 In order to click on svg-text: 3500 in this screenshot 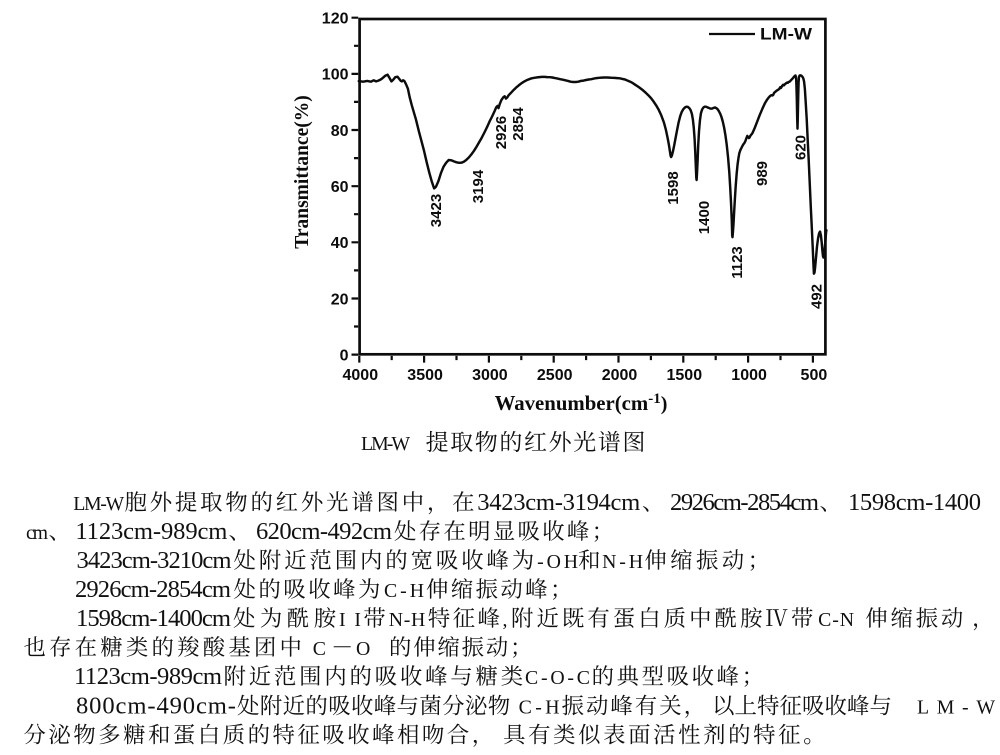, I will do `click(425, 375)`.